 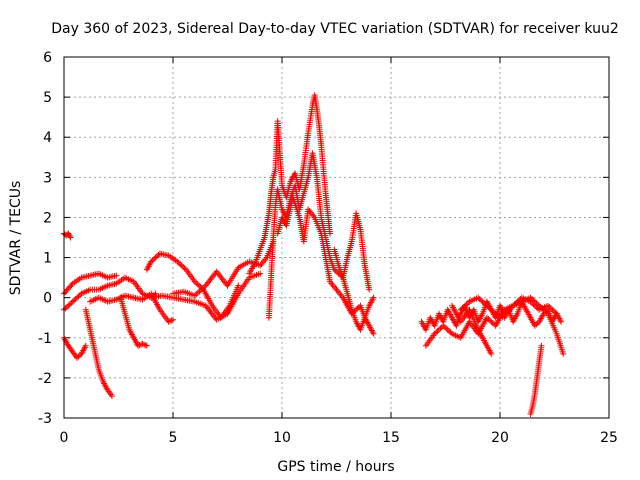 I want to click on x-tick-label: 20, so click(x=500, y=438).